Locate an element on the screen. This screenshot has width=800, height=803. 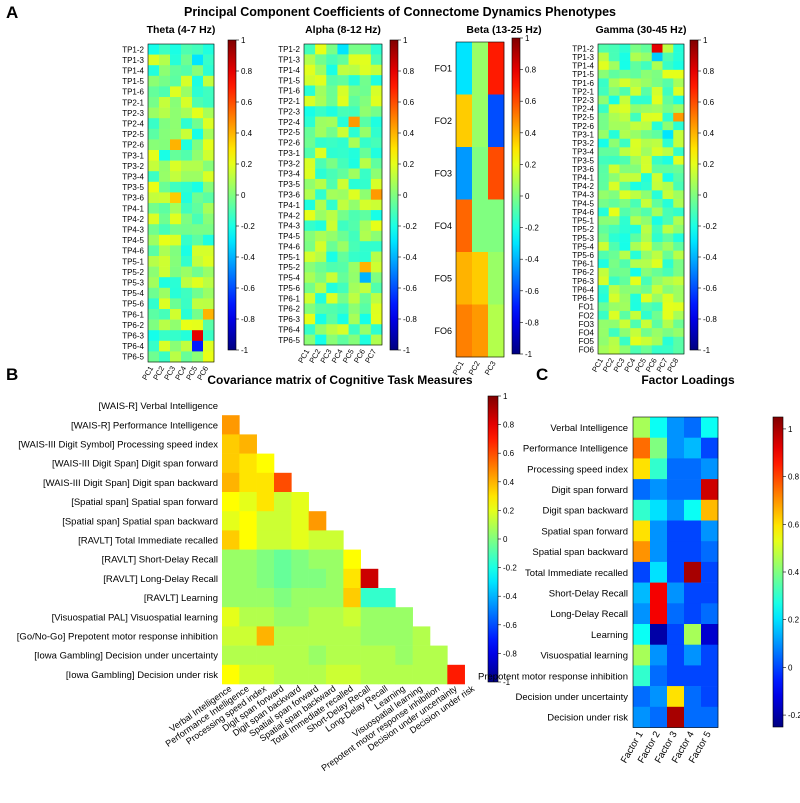
row-label: TP6-2 is located at coordinates (133, 325).